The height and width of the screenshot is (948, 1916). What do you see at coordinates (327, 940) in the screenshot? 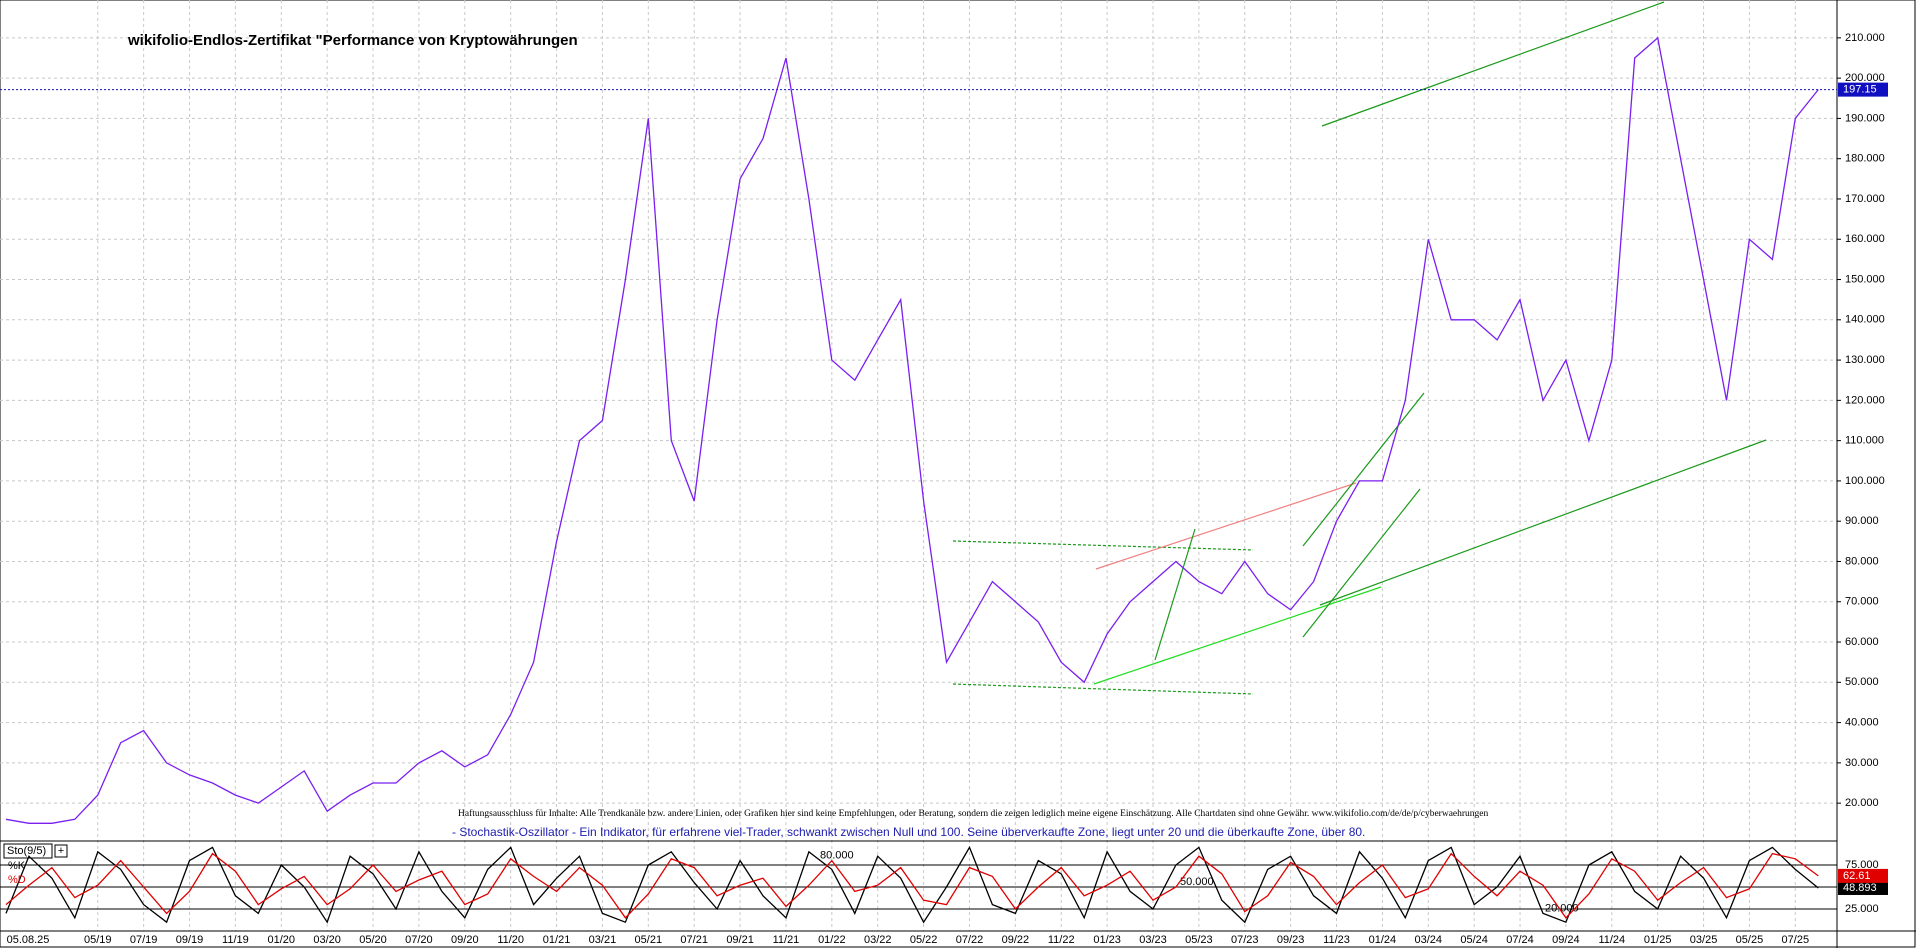
I see `x-tick-label: 03/20` at bounding box center [327, 940].